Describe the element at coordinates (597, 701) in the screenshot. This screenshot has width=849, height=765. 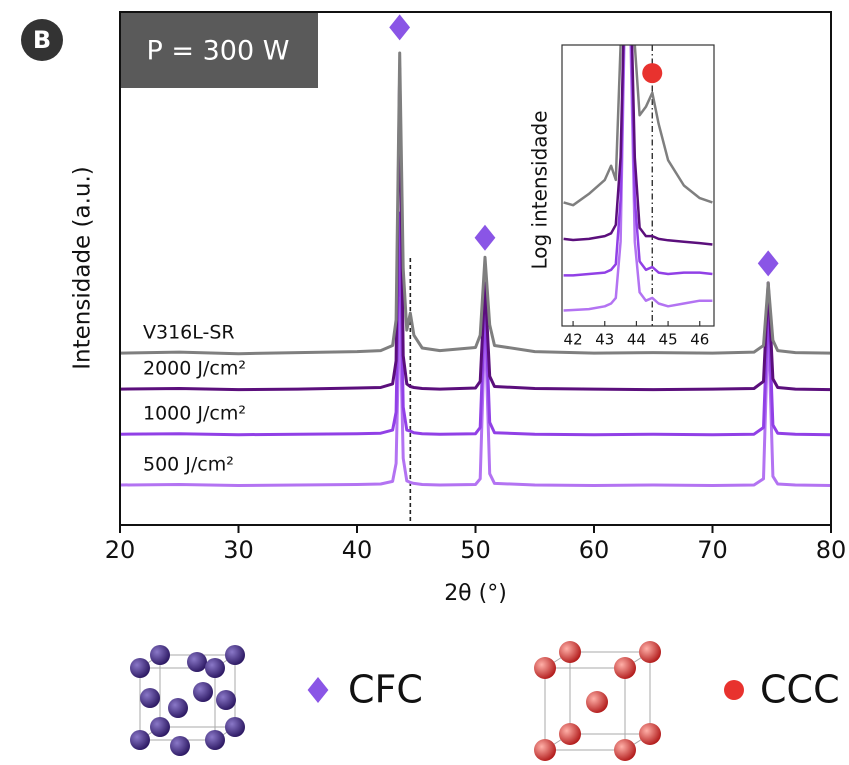
I see `bcc-structure-icon` at that location.